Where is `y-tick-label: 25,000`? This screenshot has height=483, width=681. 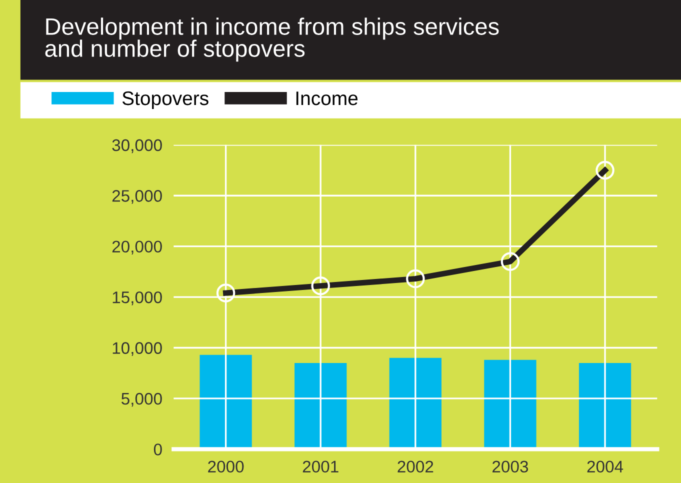 y-tick-label: 25,000 is located at coordinates (137, 197).